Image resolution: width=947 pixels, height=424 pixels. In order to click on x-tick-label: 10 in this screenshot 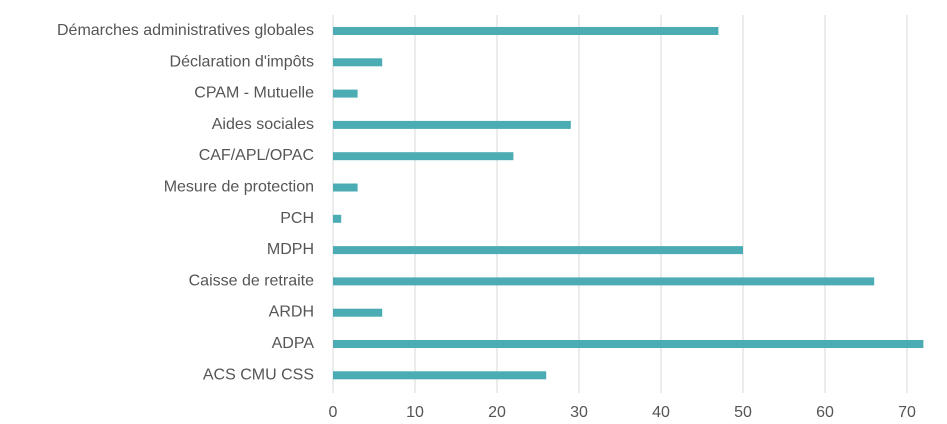, I will do `click(415, 412)`.